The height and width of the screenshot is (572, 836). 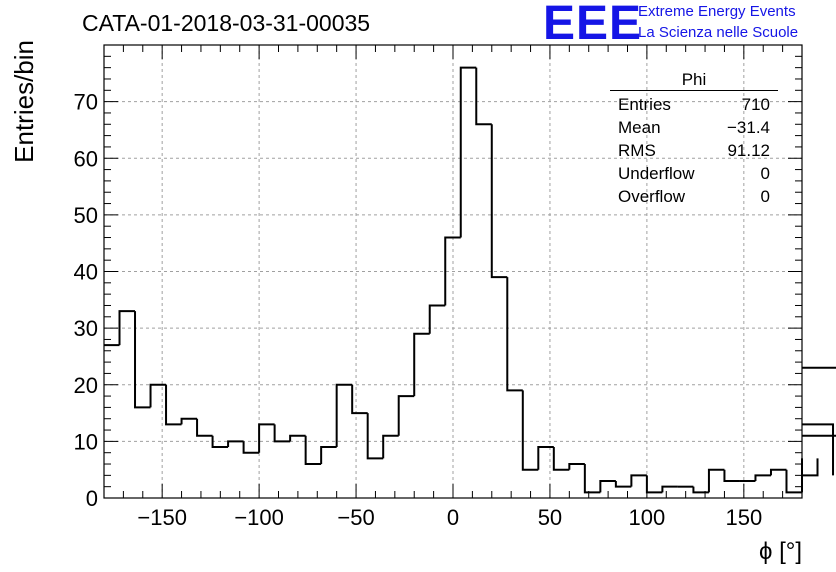 I want to click on stats-row-overflow: Overflow 0, so click(x=694, y=196).